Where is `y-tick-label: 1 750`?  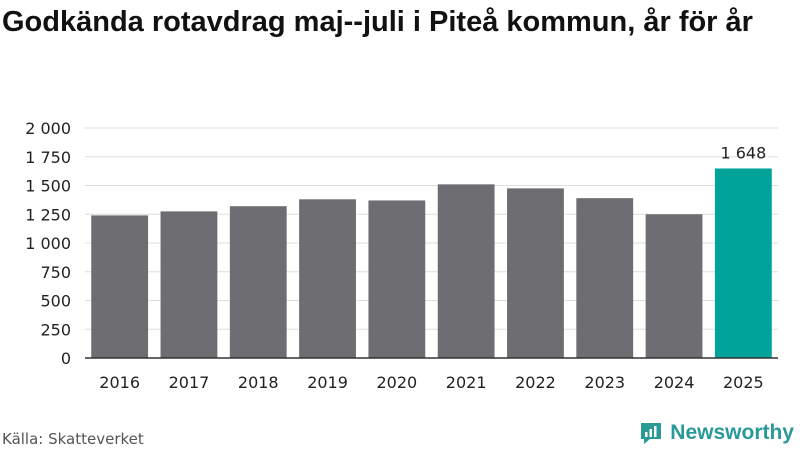 y-tick-label: 1 750 is located at coordinates (48, 157).